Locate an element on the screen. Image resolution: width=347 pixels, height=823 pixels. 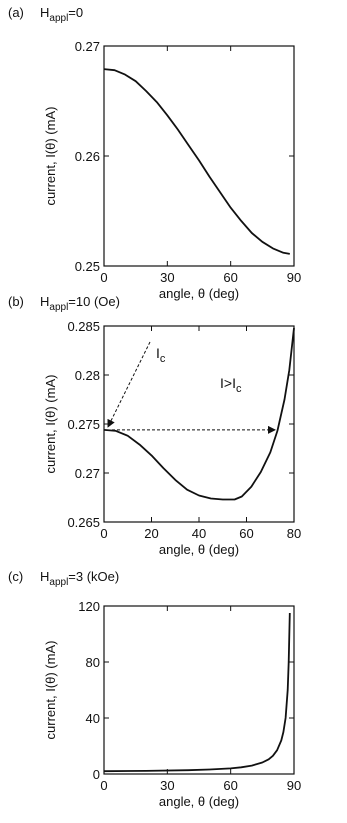
y-tick-label: 0 is located at coordinates (96, 774).